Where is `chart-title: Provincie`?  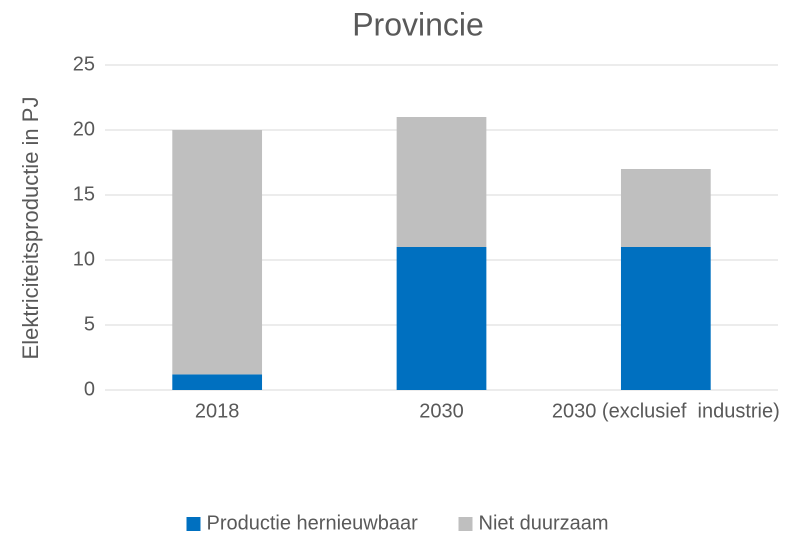 chart-title: Provincie is located at coordinates (418, 24).